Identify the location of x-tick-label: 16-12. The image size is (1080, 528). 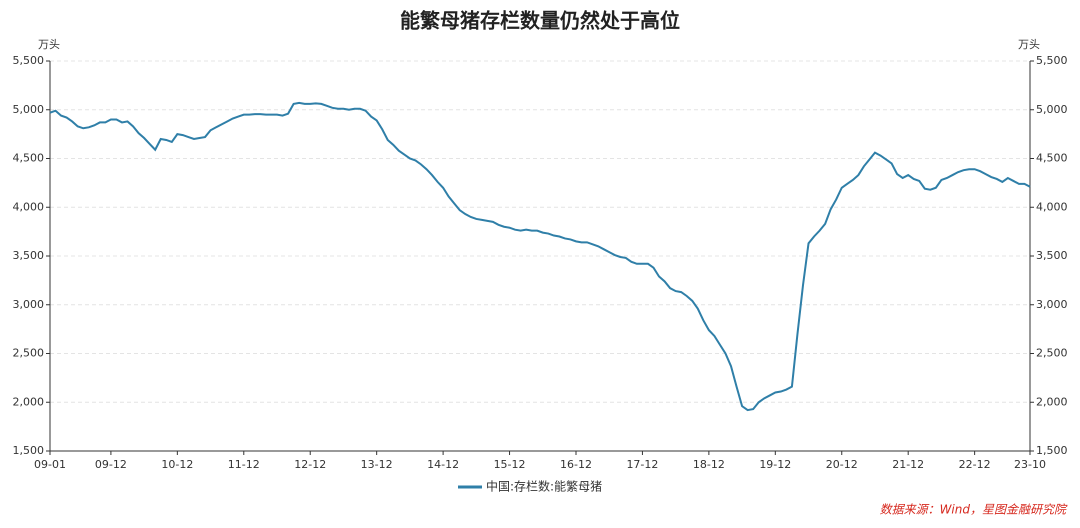
(576, 464).